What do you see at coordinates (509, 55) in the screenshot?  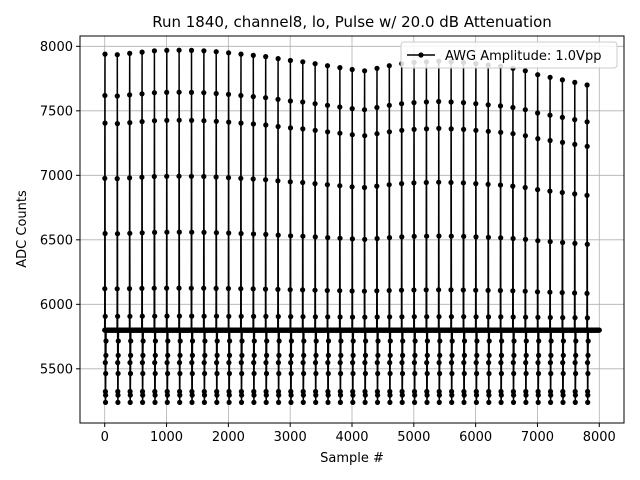 I see `legend: AWG Amplitude: 1.0Vpp` at bounding box center [509, 55].